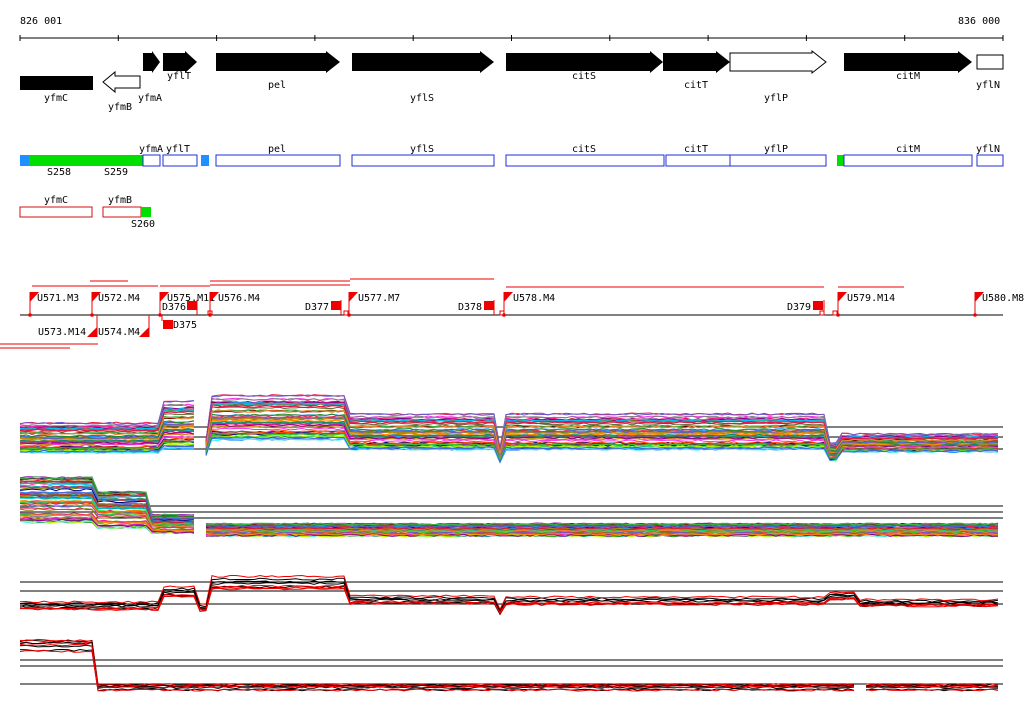 The height and width of the screenshot is (714, 1024). Describe the element at coordinates (86, 160) in the screenshot. I see `segment-bar-S258` at that location.